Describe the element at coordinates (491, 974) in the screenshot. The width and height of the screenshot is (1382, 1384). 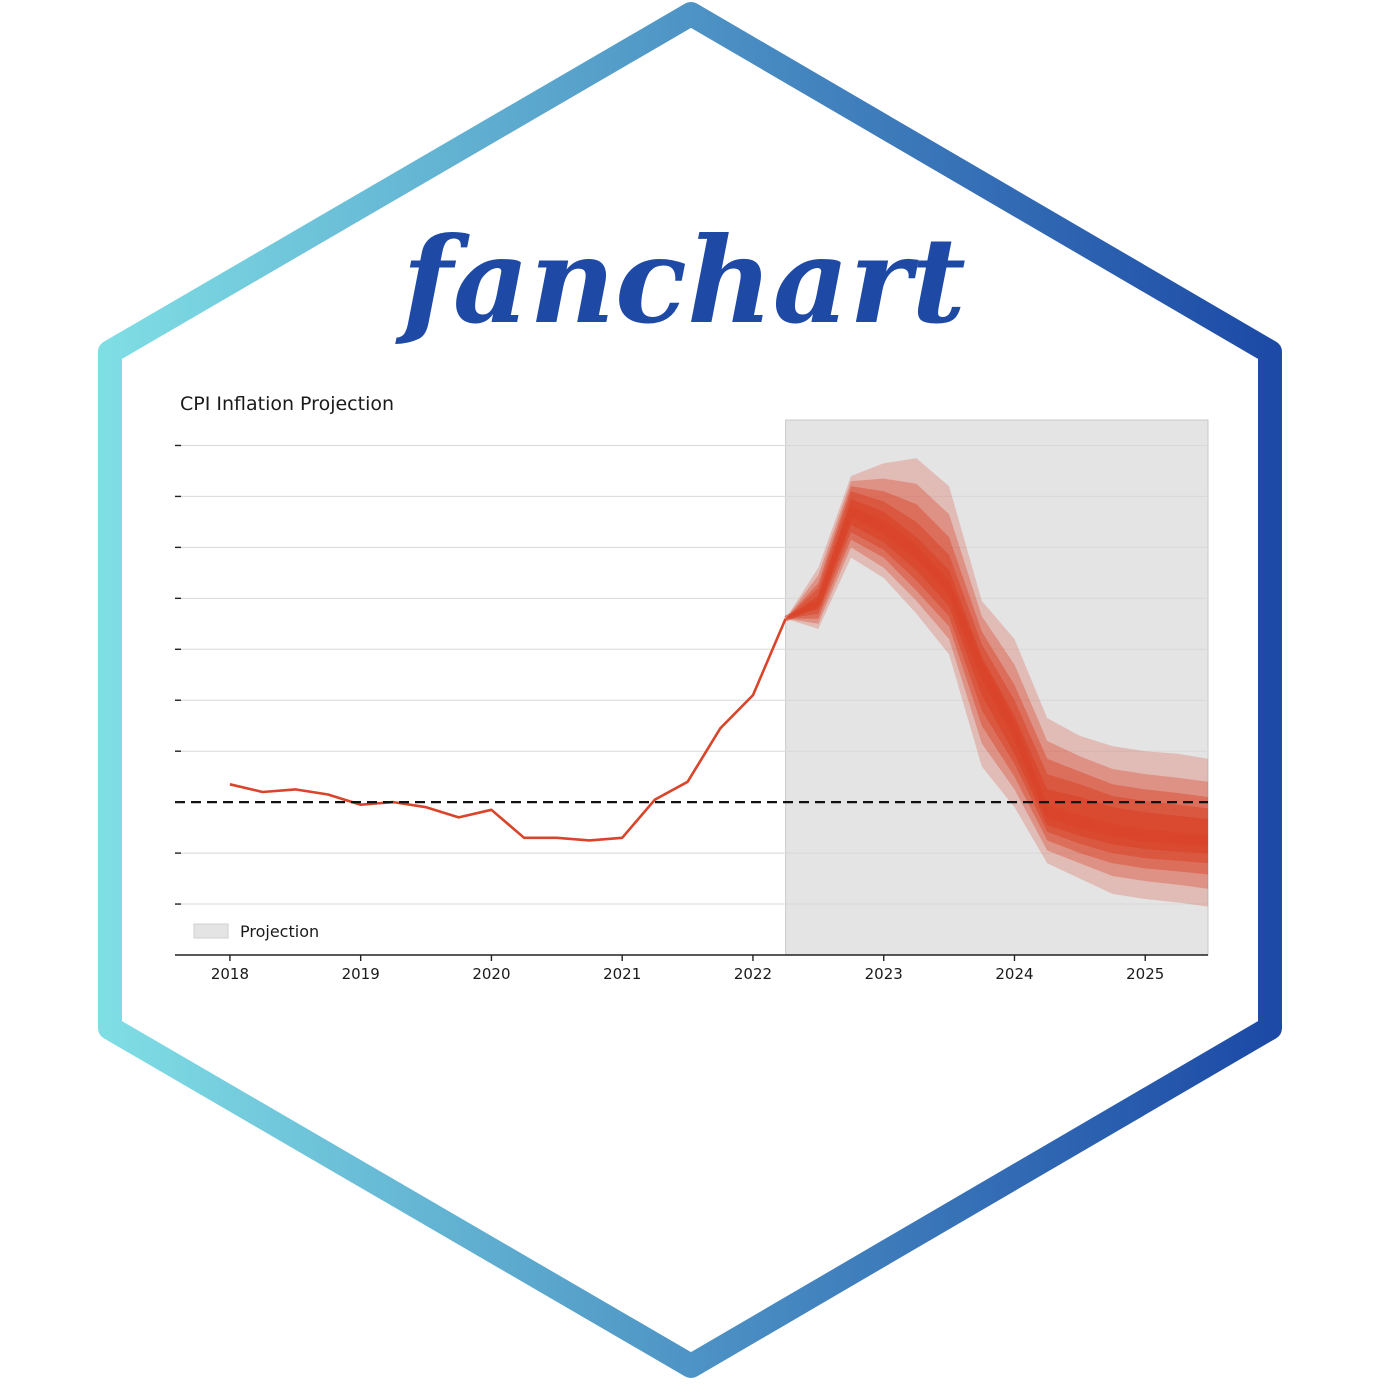
I see `x-tick-label: 2020` at that location.